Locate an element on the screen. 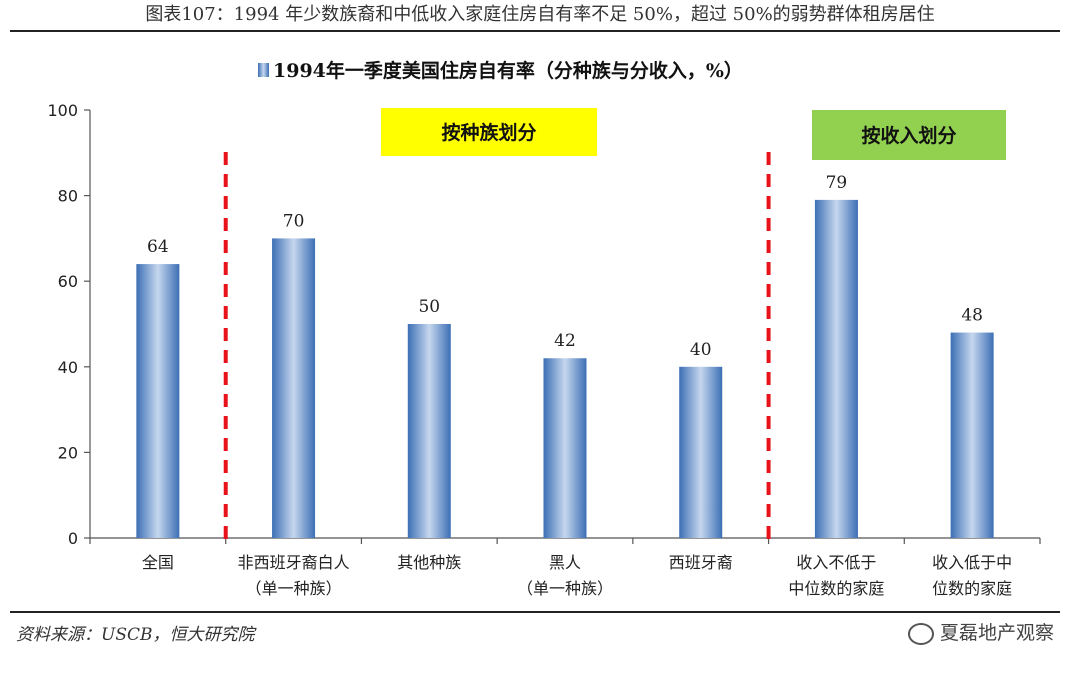  data-label: 64 is located at coordinates (158, 247).